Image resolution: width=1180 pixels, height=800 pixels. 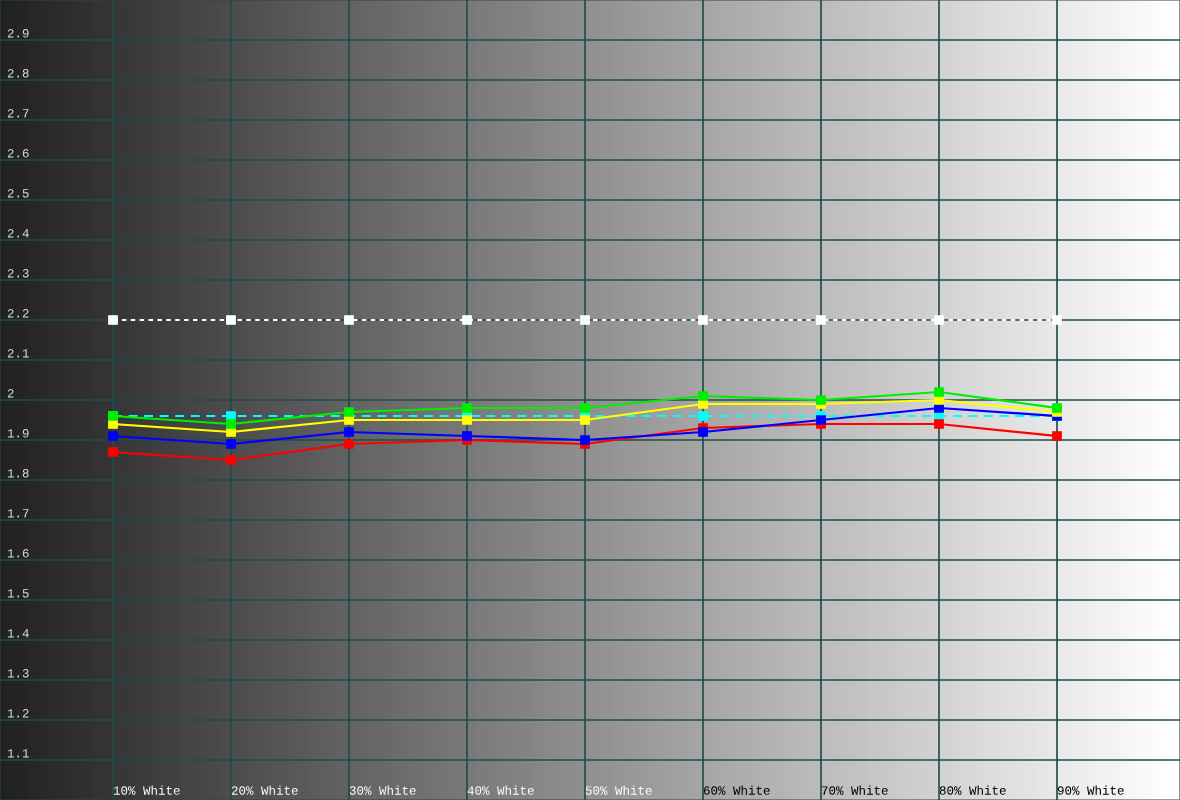 What do you see at coordinates (264, 790) in the screenshot?
I see `x-tick-label: 20% White` at bounding box center [264, 790].